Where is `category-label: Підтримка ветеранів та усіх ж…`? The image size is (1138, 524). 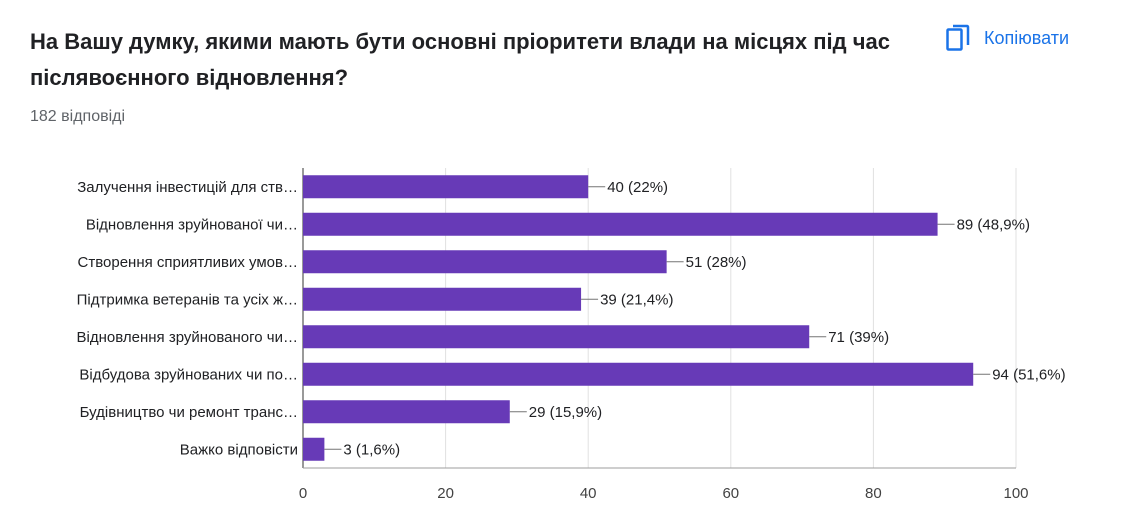
category-label: Підтримка ветеранів та усіх ж… is located at coordinates (187, 299).